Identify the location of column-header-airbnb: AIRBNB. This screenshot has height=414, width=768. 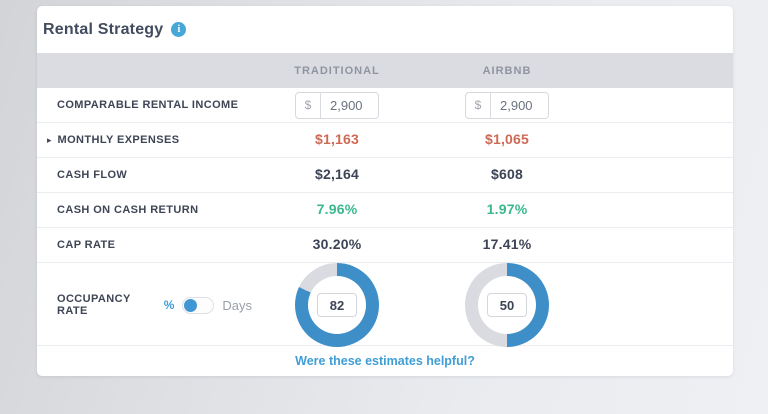
(507, 70).